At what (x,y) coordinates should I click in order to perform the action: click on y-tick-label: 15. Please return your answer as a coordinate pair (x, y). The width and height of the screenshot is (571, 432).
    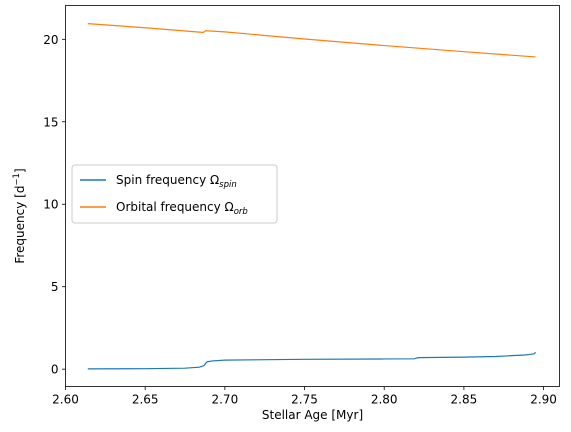
    Looking at the image, I should click on (50, 122).